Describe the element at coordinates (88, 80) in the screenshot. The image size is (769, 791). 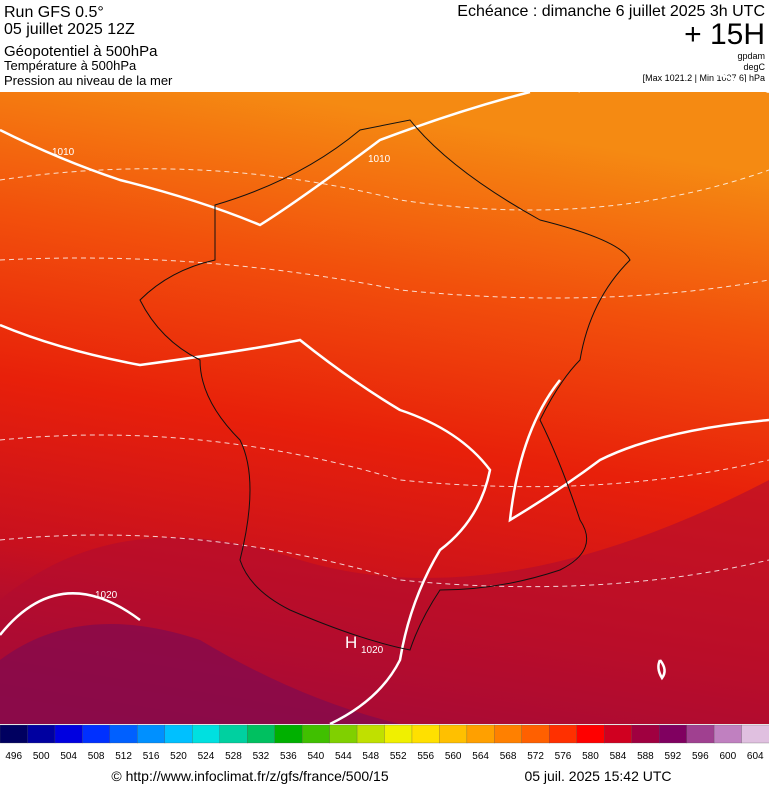
I see `field: Pression au niveau de la mer` at that location.